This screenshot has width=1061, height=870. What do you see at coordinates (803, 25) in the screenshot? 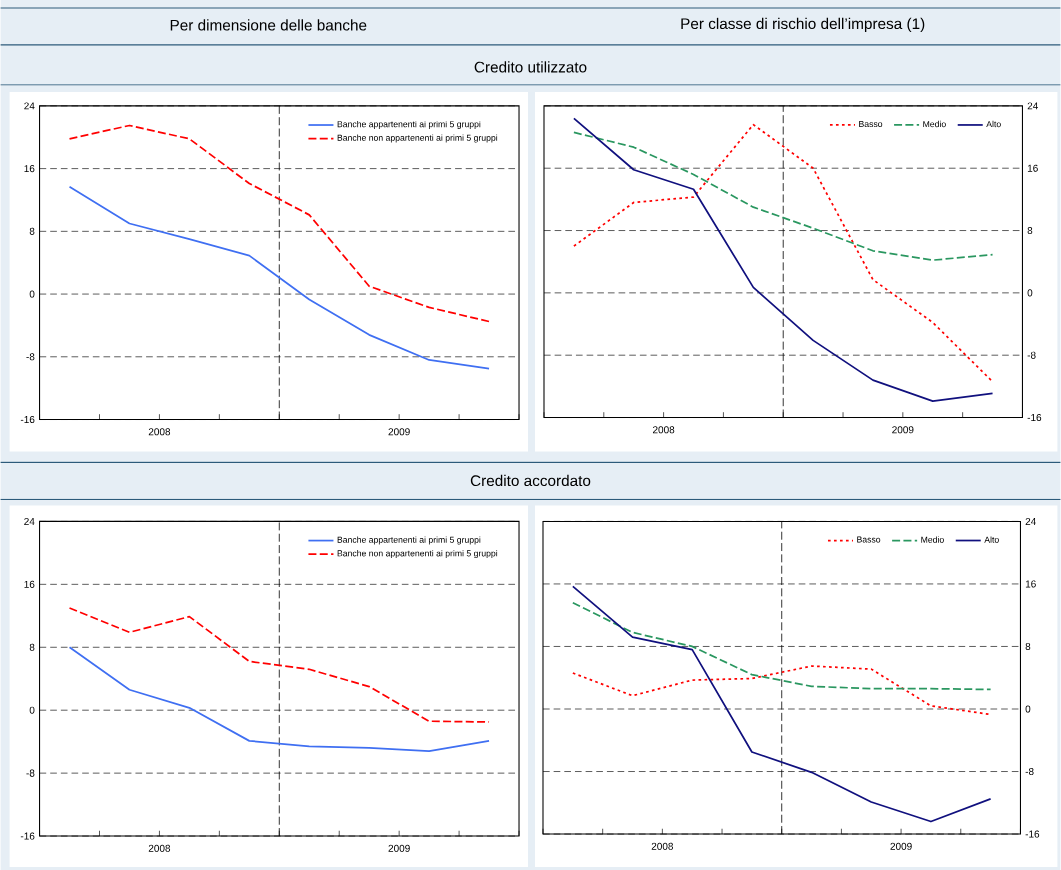
I see `chart-title: Per classe di rischio dell’impresa (1)` at bounding box center [803, 25].